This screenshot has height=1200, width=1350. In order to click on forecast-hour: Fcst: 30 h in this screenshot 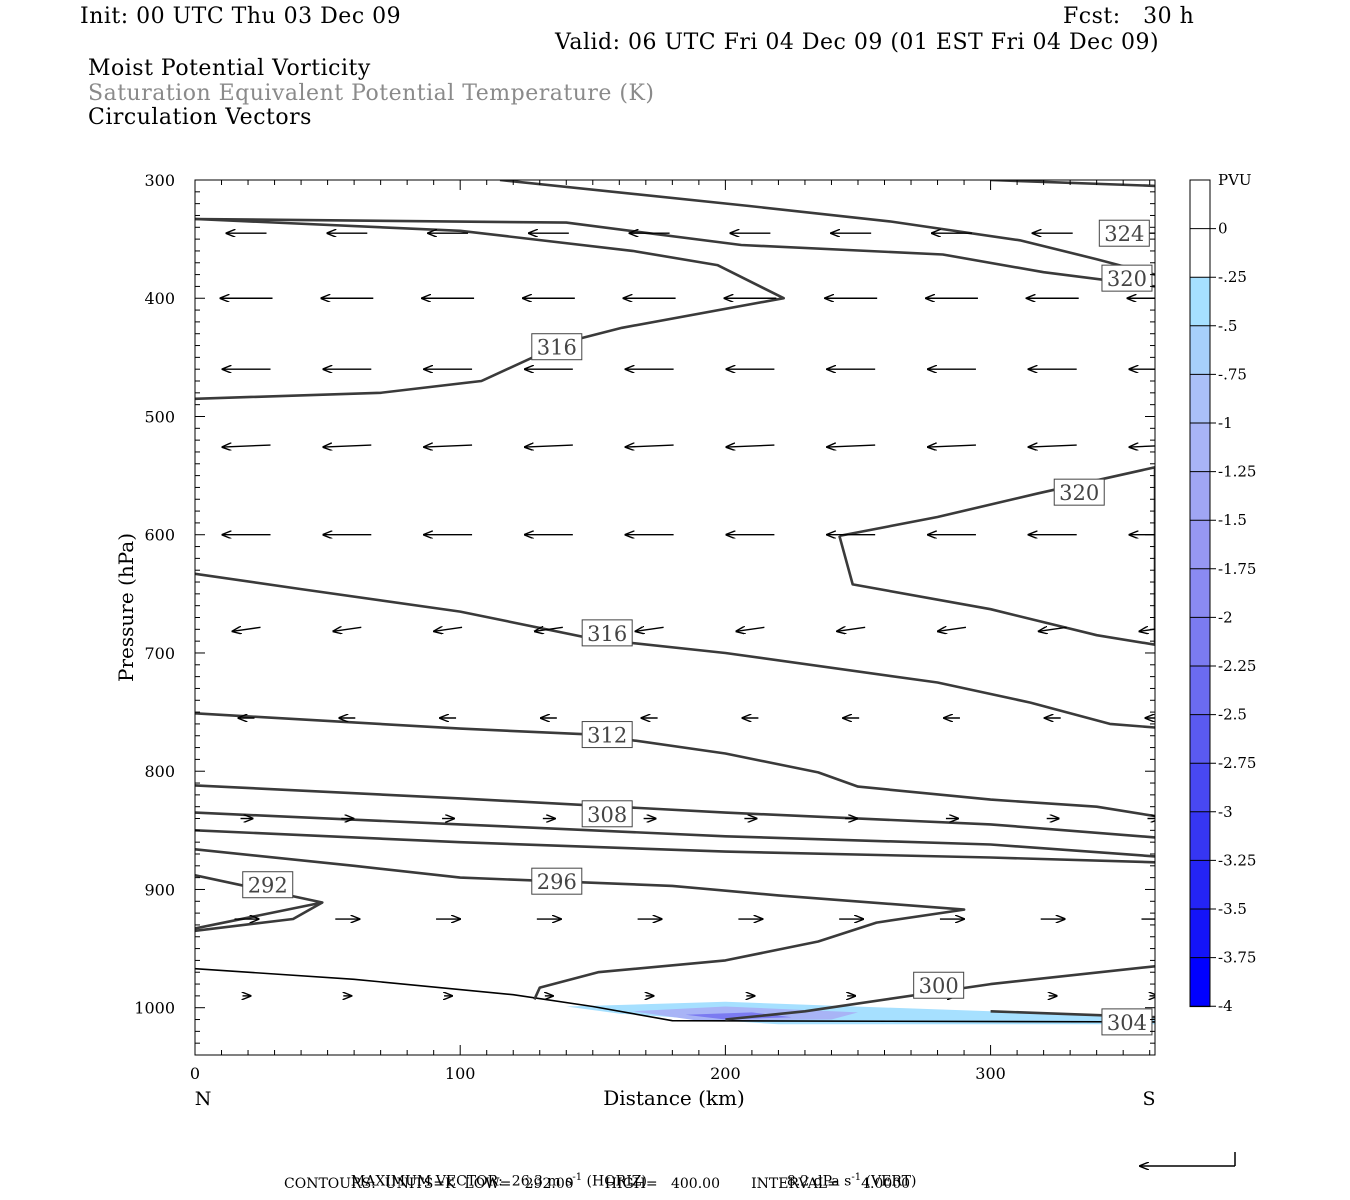, I will do `click(1129, 16)`.